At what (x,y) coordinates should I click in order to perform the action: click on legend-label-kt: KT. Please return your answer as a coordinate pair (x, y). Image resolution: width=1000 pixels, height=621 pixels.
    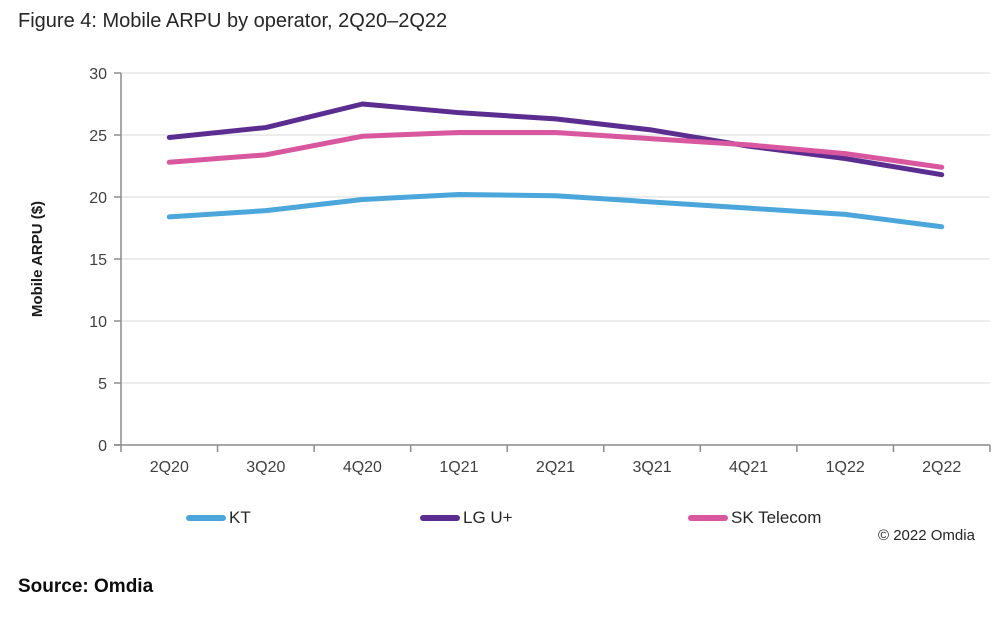
    Looking at the image, I should click on (240, 517).